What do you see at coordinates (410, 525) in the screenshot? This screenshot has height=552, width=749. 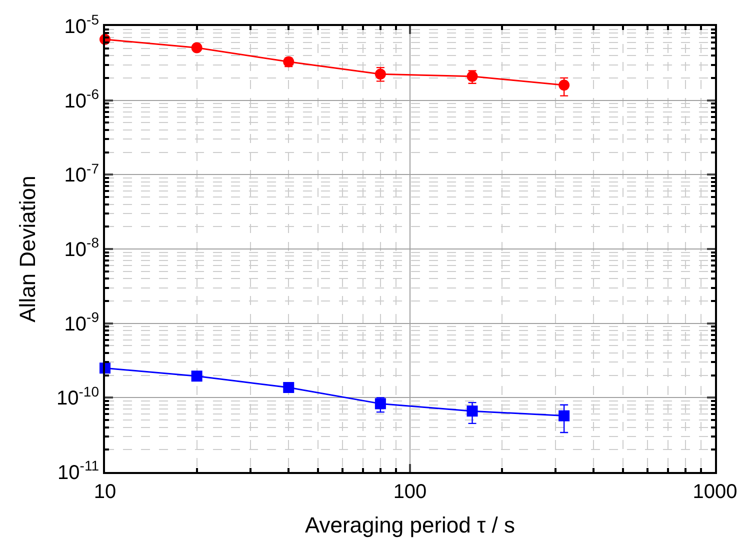 I see `x-axis-title: Averaging period τ / s` at bounding box center [410, 525].